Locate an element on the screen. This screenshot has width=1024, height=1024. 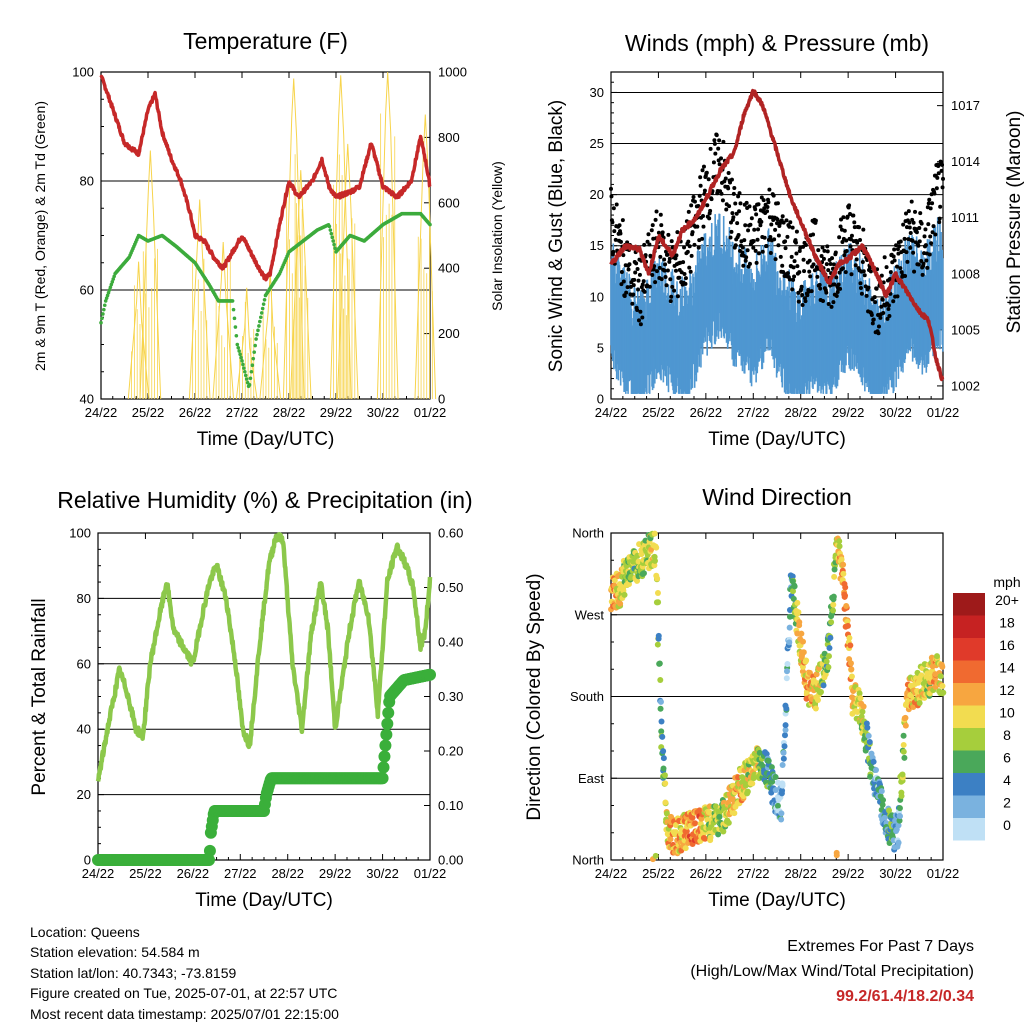
y-tick-label: South is located at coordinates (587, 696).